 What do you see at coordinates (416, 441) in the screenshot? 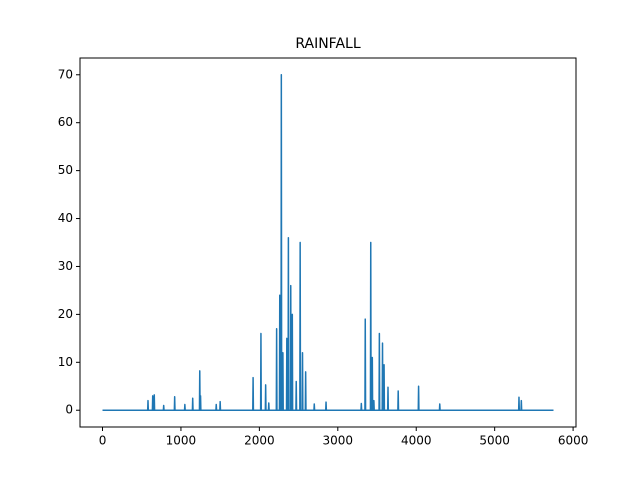
I see `x-tick-label: 4000` at bounding box center [416, 441].